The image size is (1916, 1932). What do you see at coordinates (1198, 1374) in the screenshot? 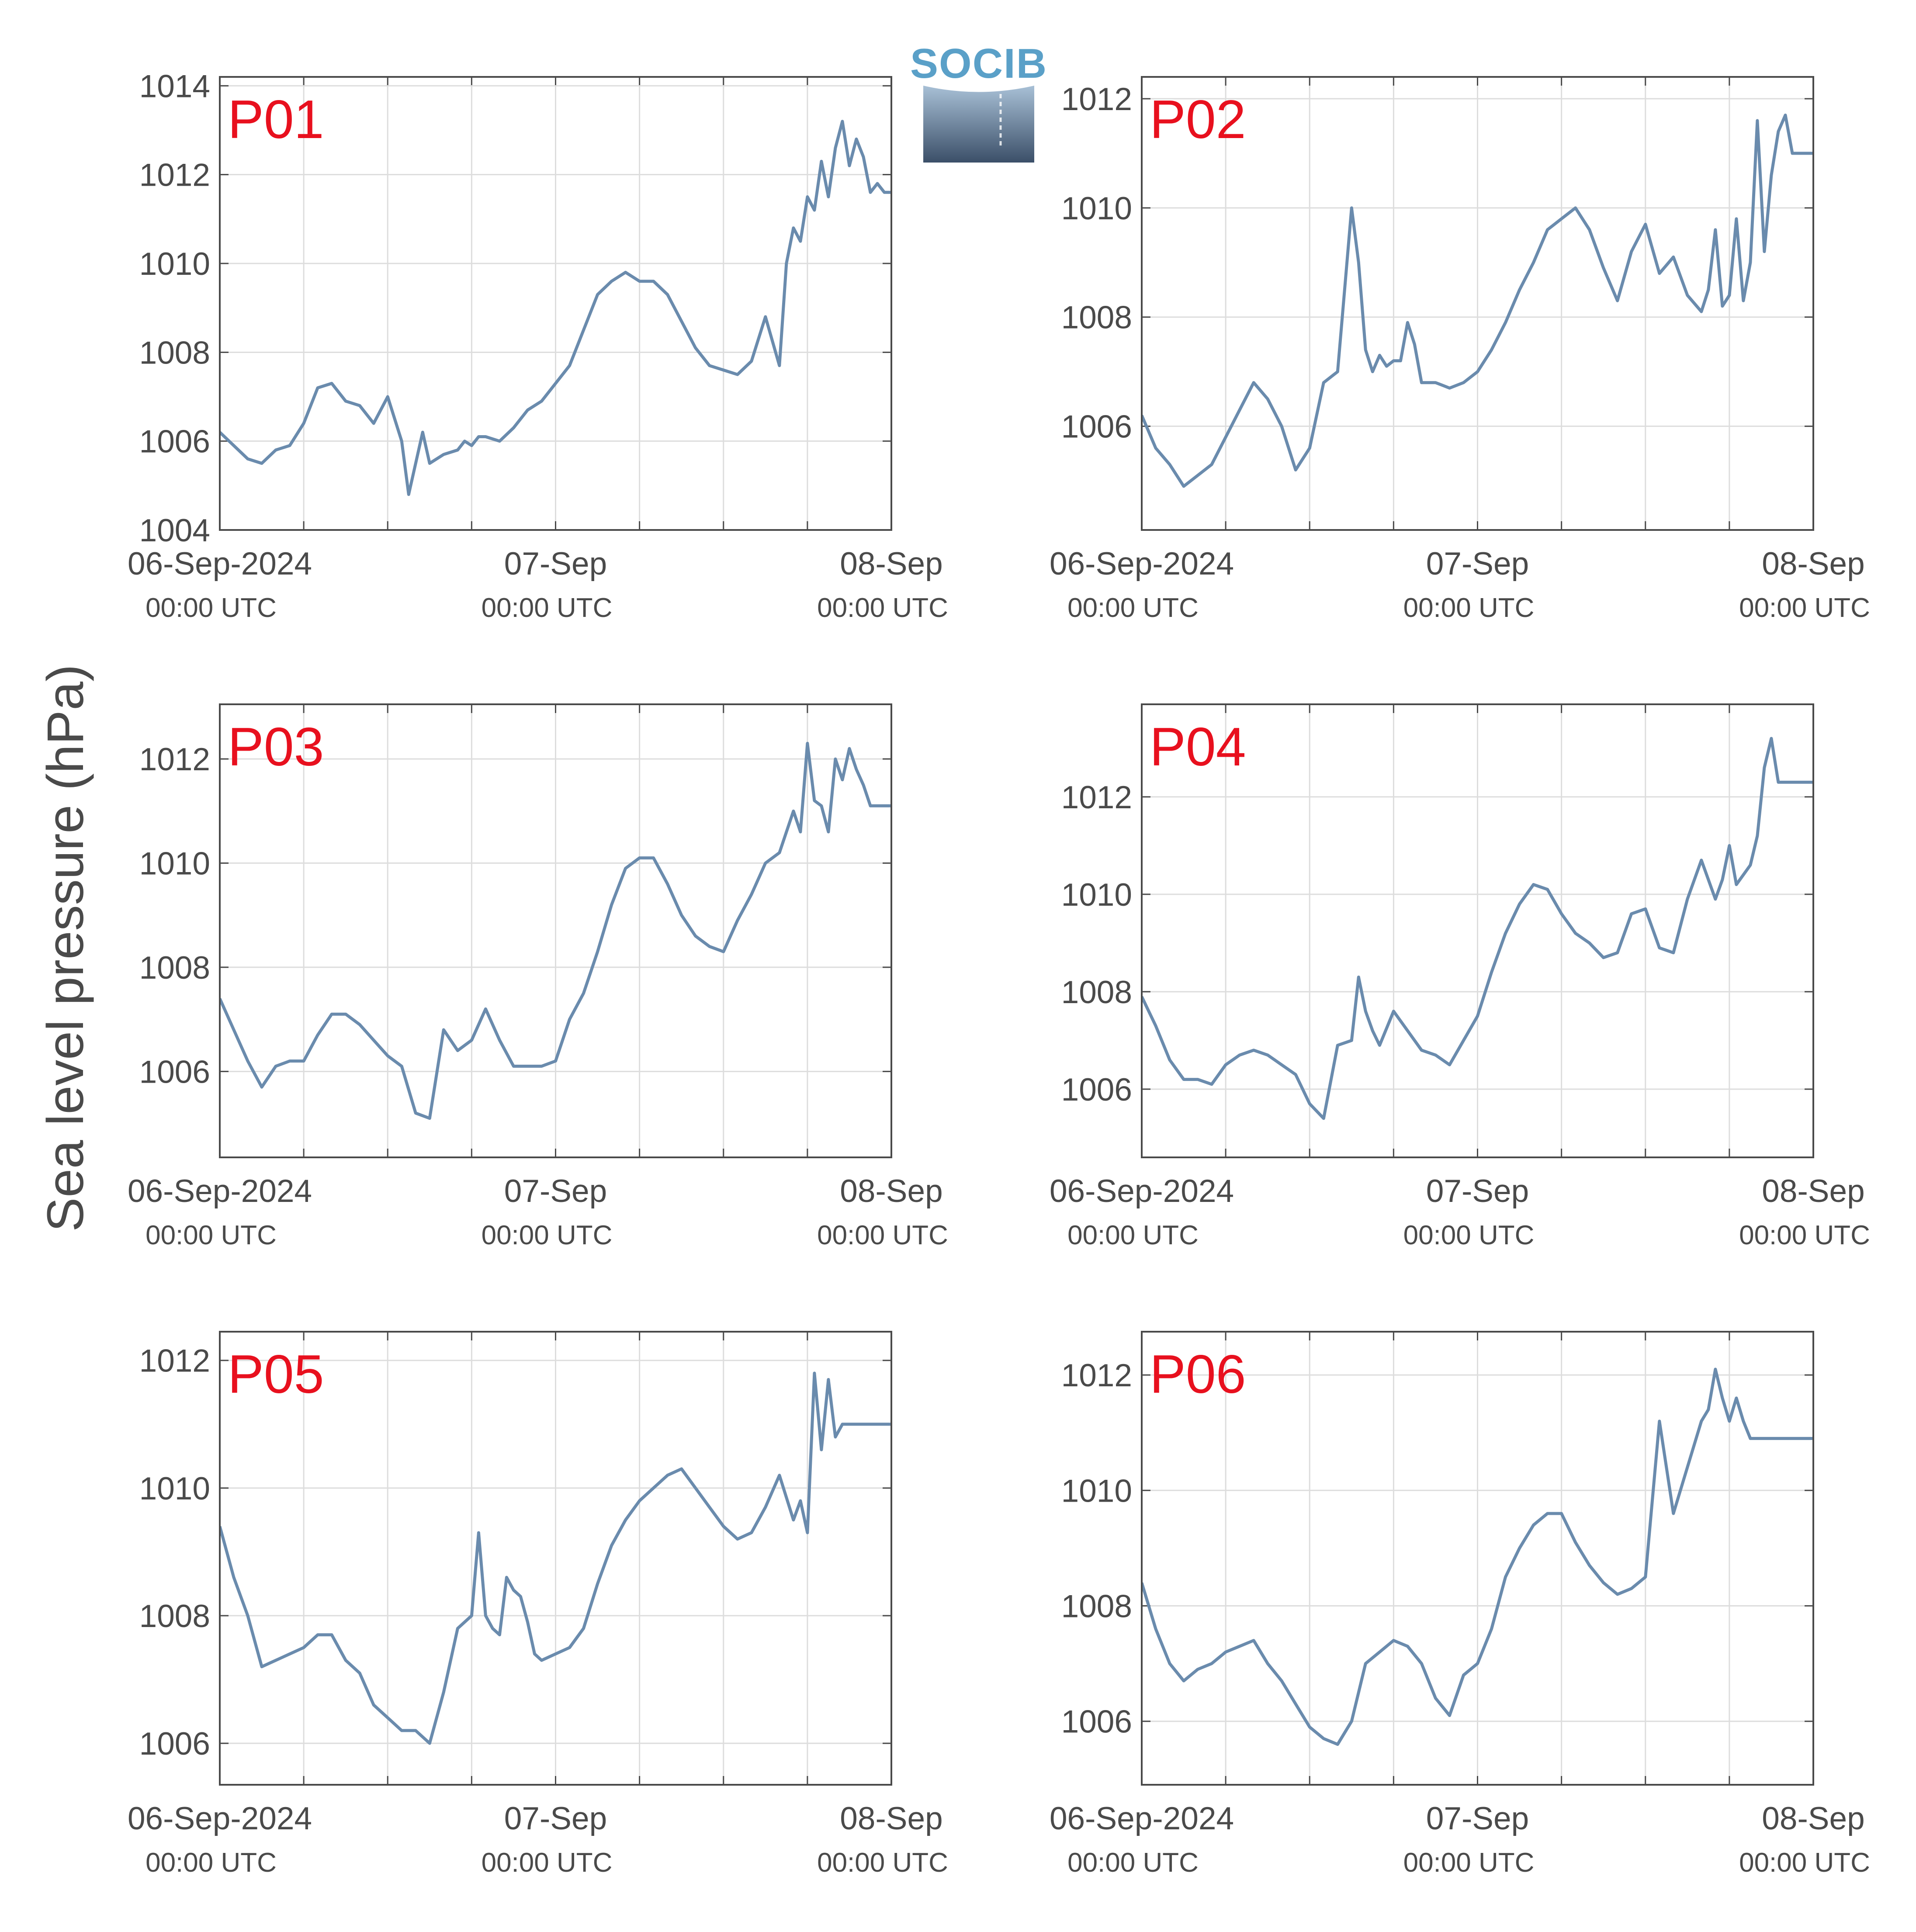
I see `panel-label: P06` at bounding box center [1198, 1374].